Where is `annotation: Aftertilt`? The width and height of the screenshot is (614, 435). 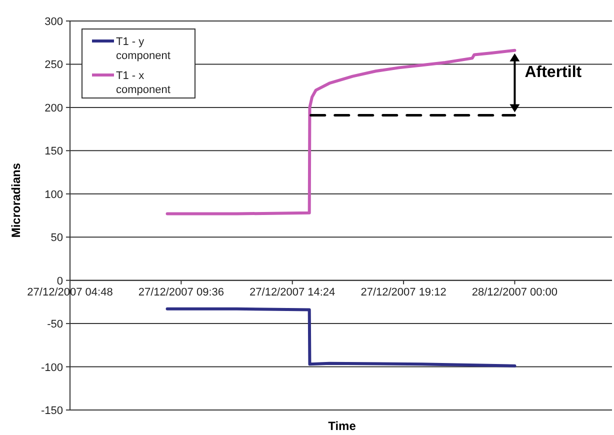 annotation: Aftertilt is located at coordinates (553, 72).